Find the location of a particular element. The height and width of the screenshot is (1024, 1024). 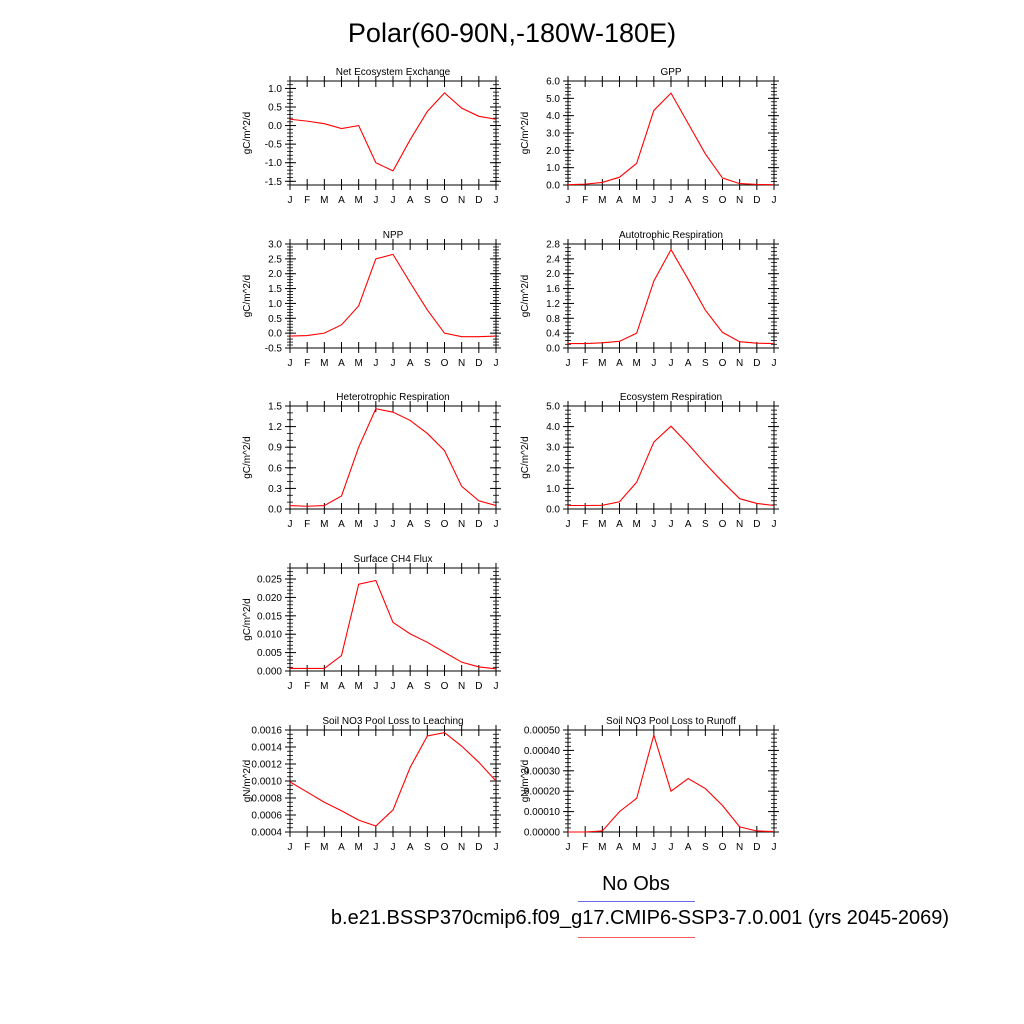

panel-title: GPP is located at coordinates (670, 72).